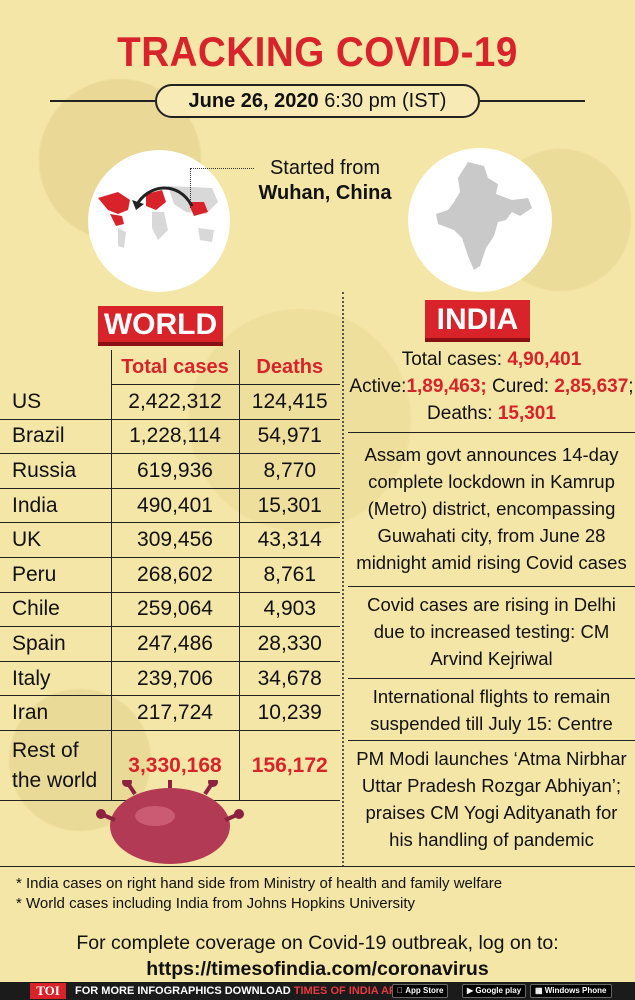 This screenshot has width=635, height=1000. I want to click on india-deaths-value: 15,301, so click(526, 413).